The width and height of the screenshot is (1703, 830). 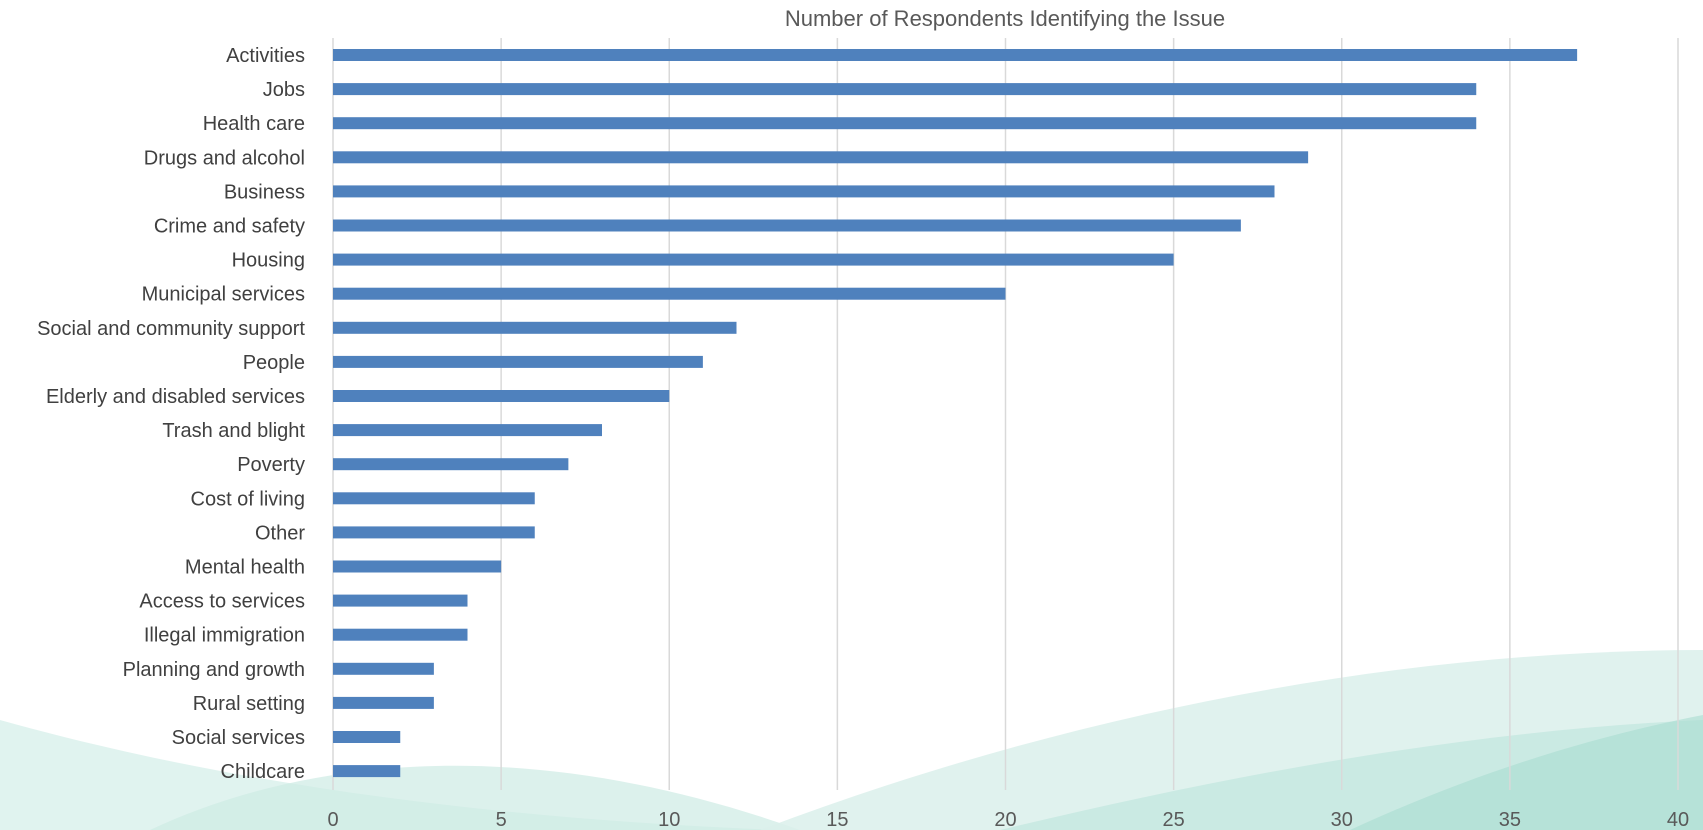 What do you see at coordinates (264, 192) in the screenshot?
I see `category-label: Business` at bounding box center [264, 192].